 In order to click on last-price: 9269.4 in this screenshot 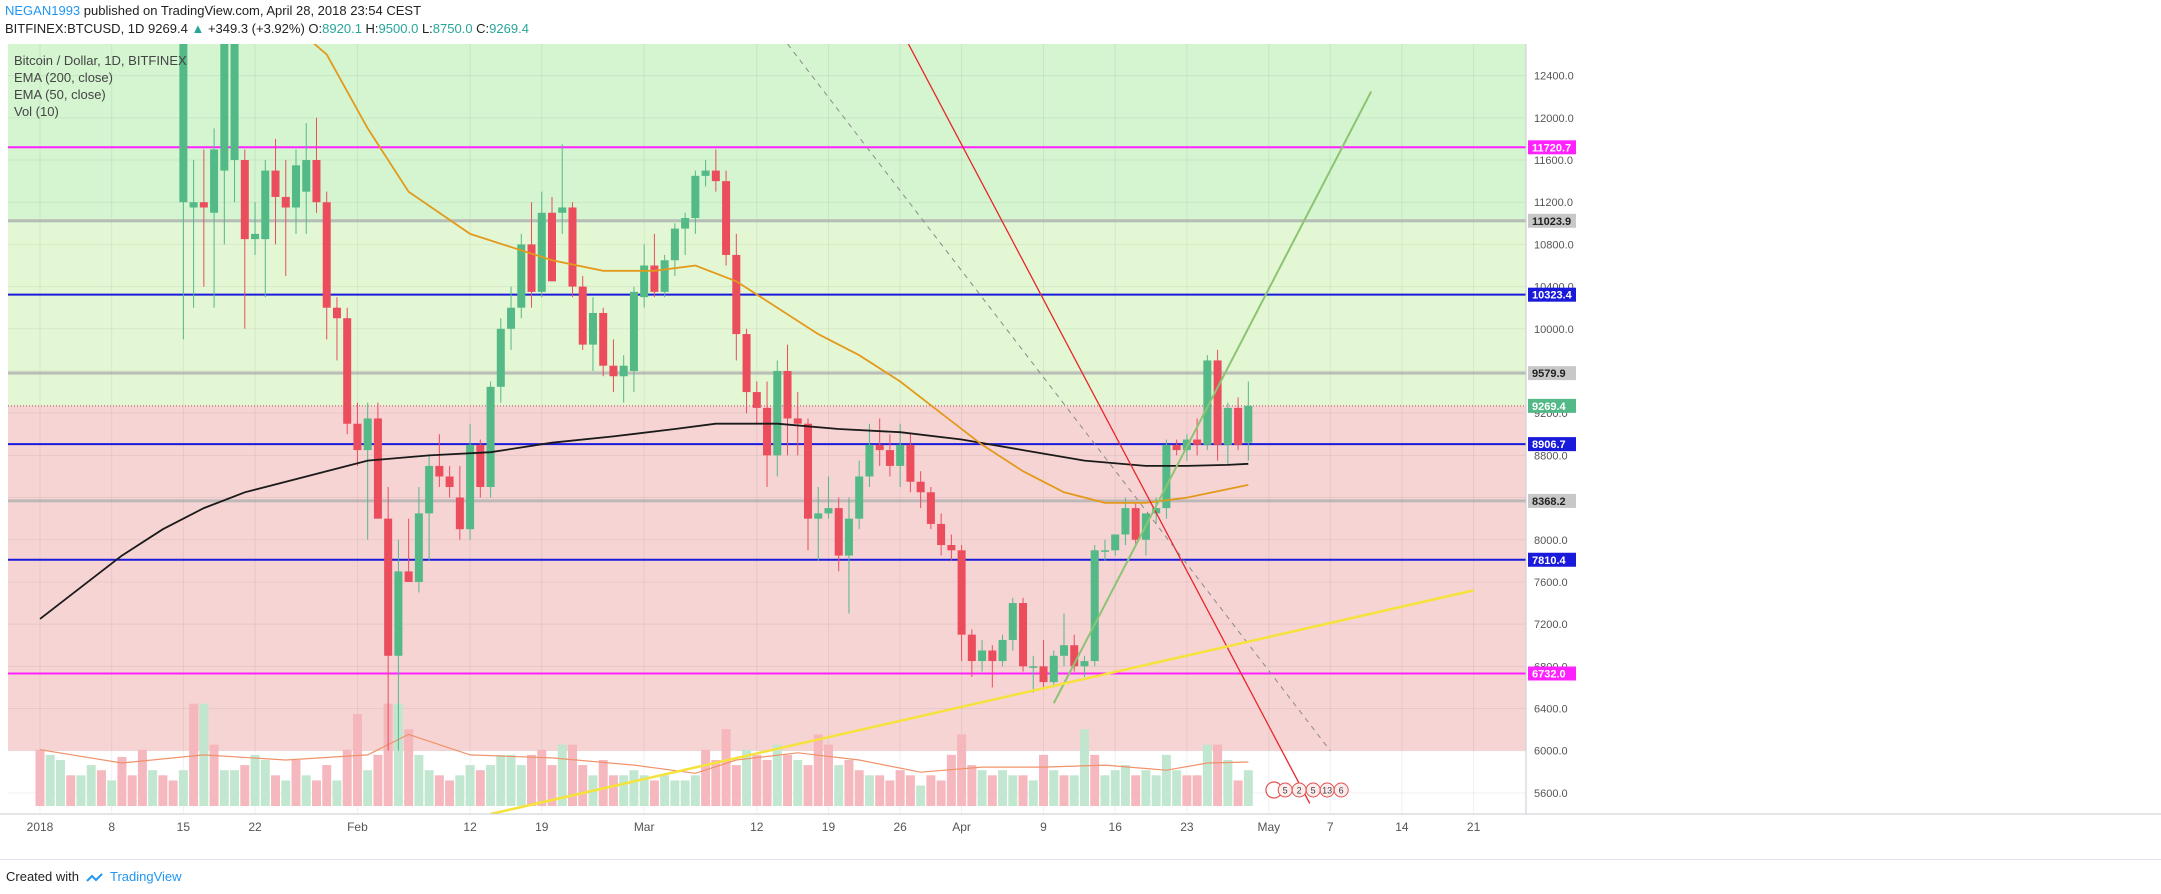, I will do `click(168, 28)`.